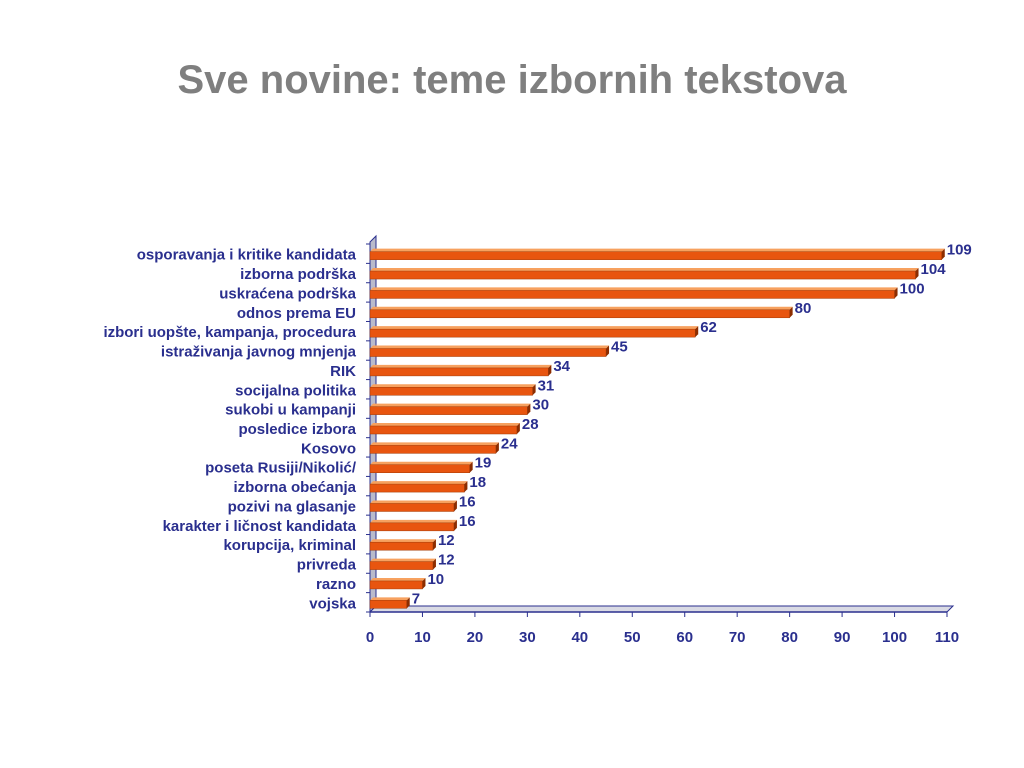 The image size is (1024, 768). I want to click on x-tick-label: 50, so click(632, 637).